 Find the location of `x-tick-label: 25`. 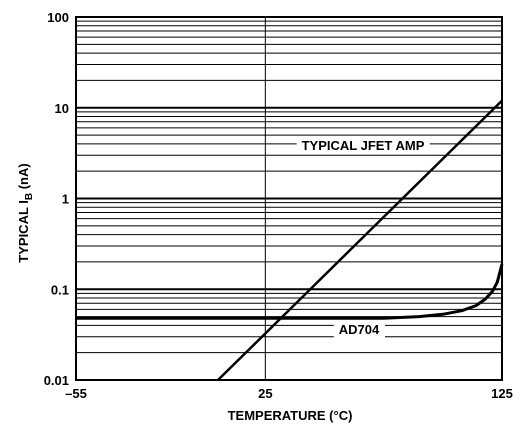

x-tick-label: 25 is located at coordinates (265, 393).